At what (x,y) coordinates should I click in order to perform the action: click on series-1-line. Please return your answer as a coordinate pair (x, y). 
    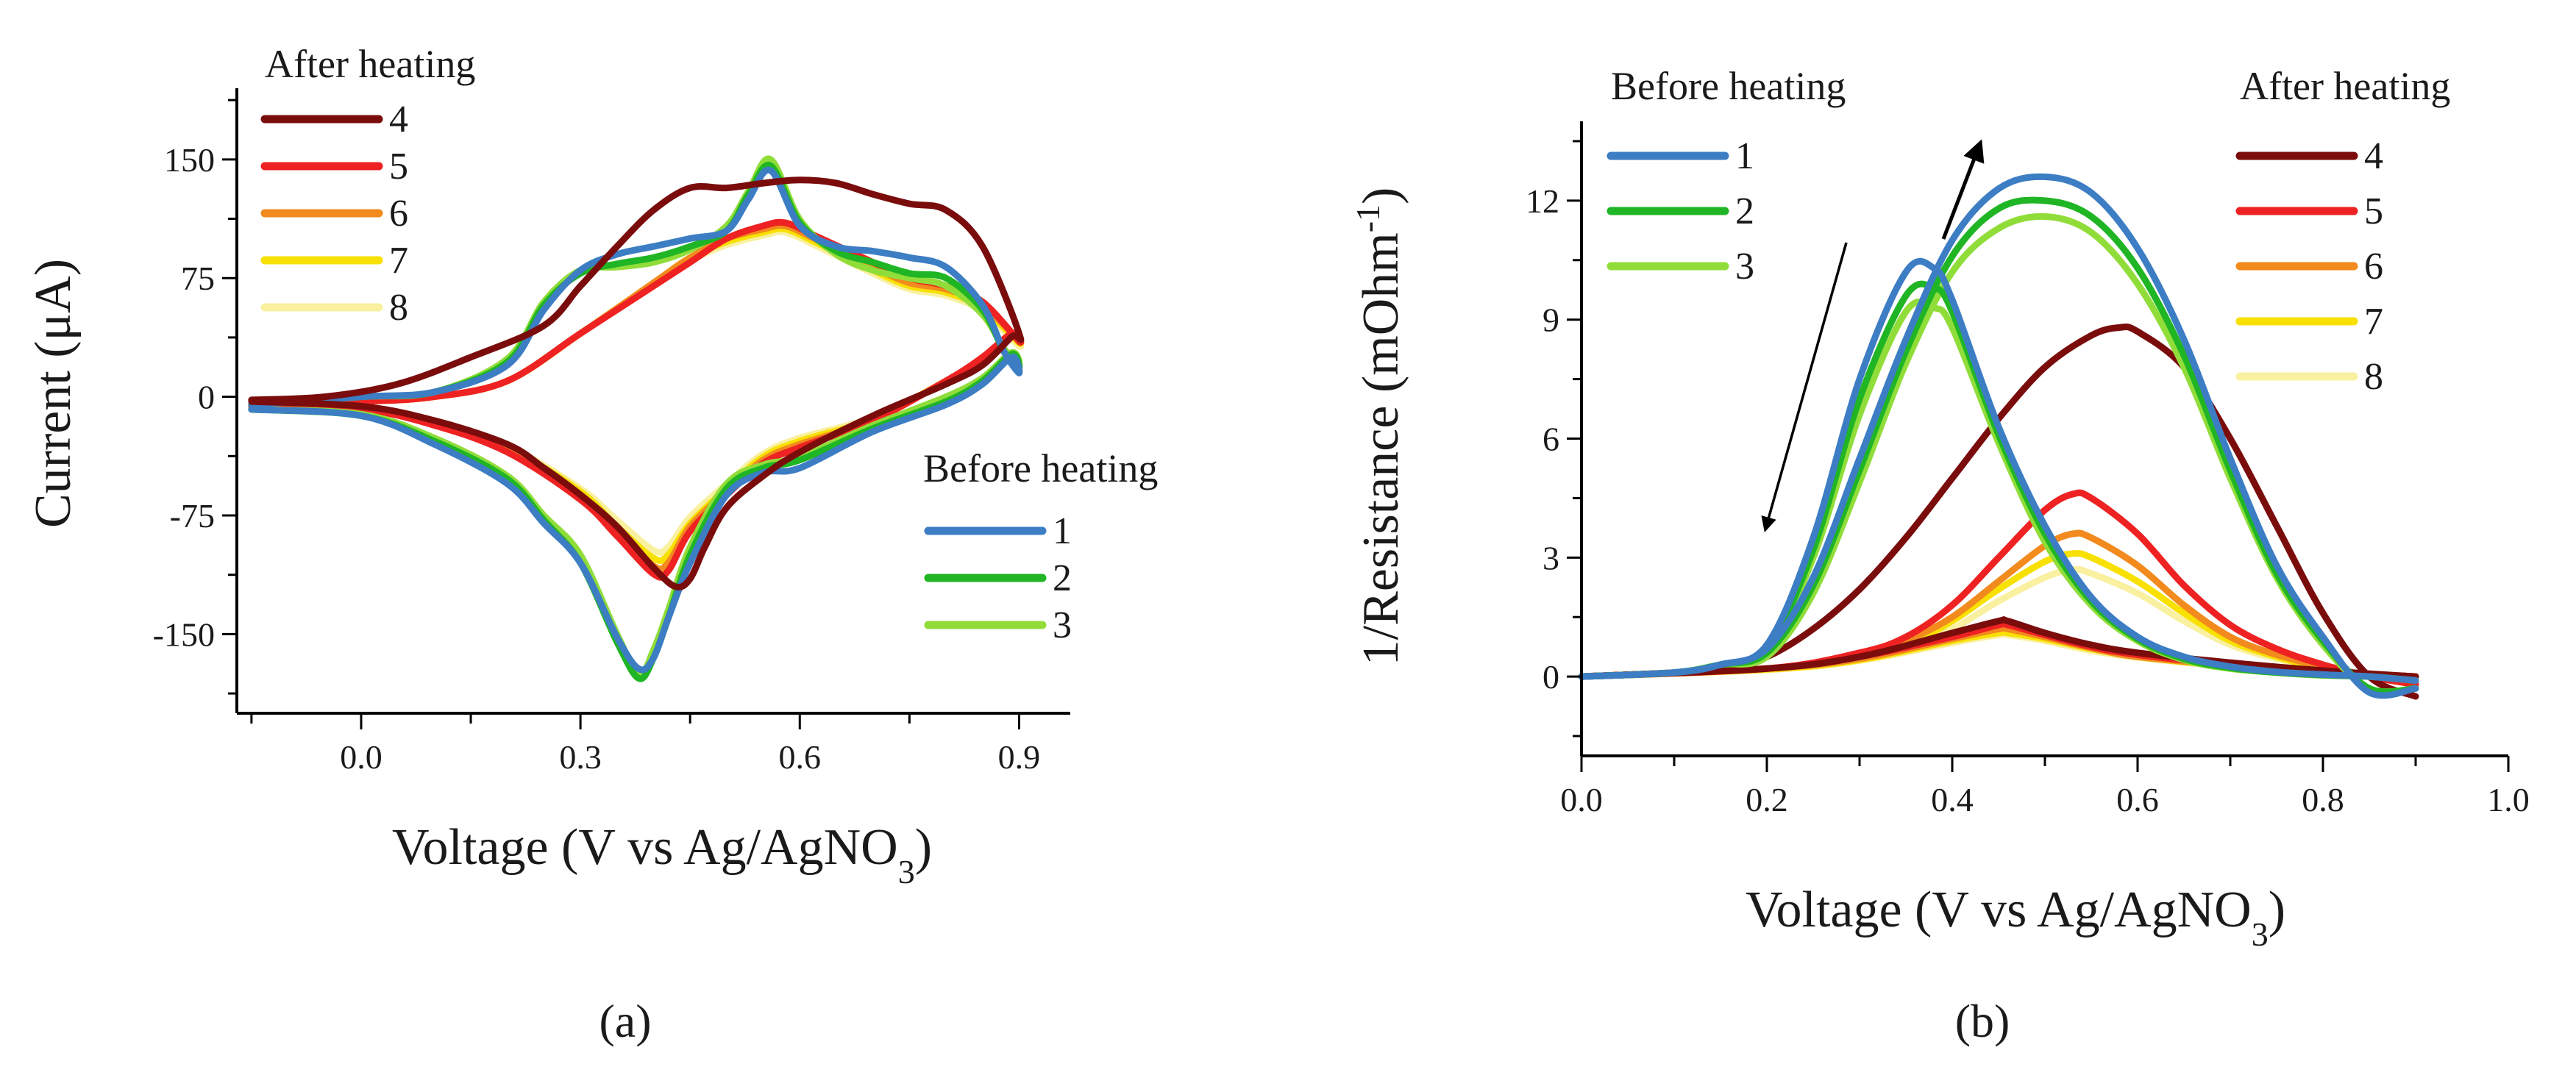
    Looking at the image, I should click on (635, 420).